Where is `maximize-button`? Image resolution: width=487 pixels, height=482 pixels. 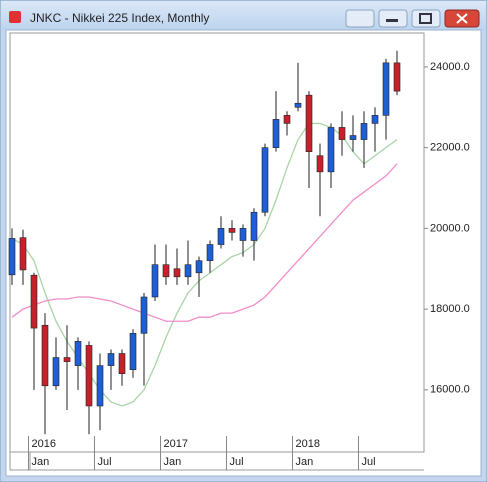
maximize-button is located at coordinates (426, 18).